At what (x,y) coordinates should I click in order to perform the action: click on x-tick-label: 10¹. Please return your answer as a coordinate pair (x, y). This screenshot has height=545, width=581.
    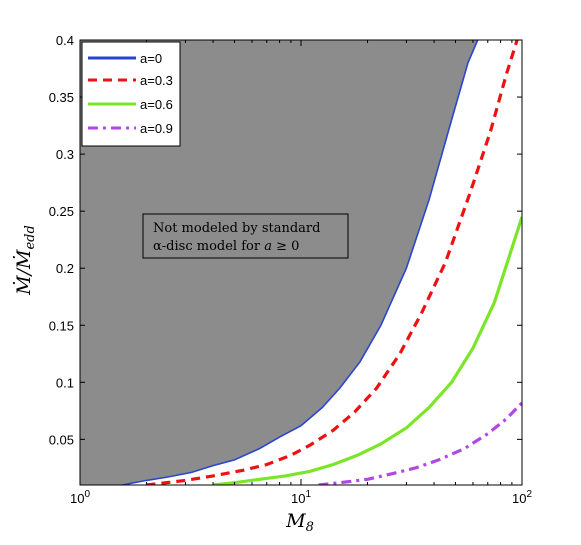
    Looking at the image, I should click on (301, 497).